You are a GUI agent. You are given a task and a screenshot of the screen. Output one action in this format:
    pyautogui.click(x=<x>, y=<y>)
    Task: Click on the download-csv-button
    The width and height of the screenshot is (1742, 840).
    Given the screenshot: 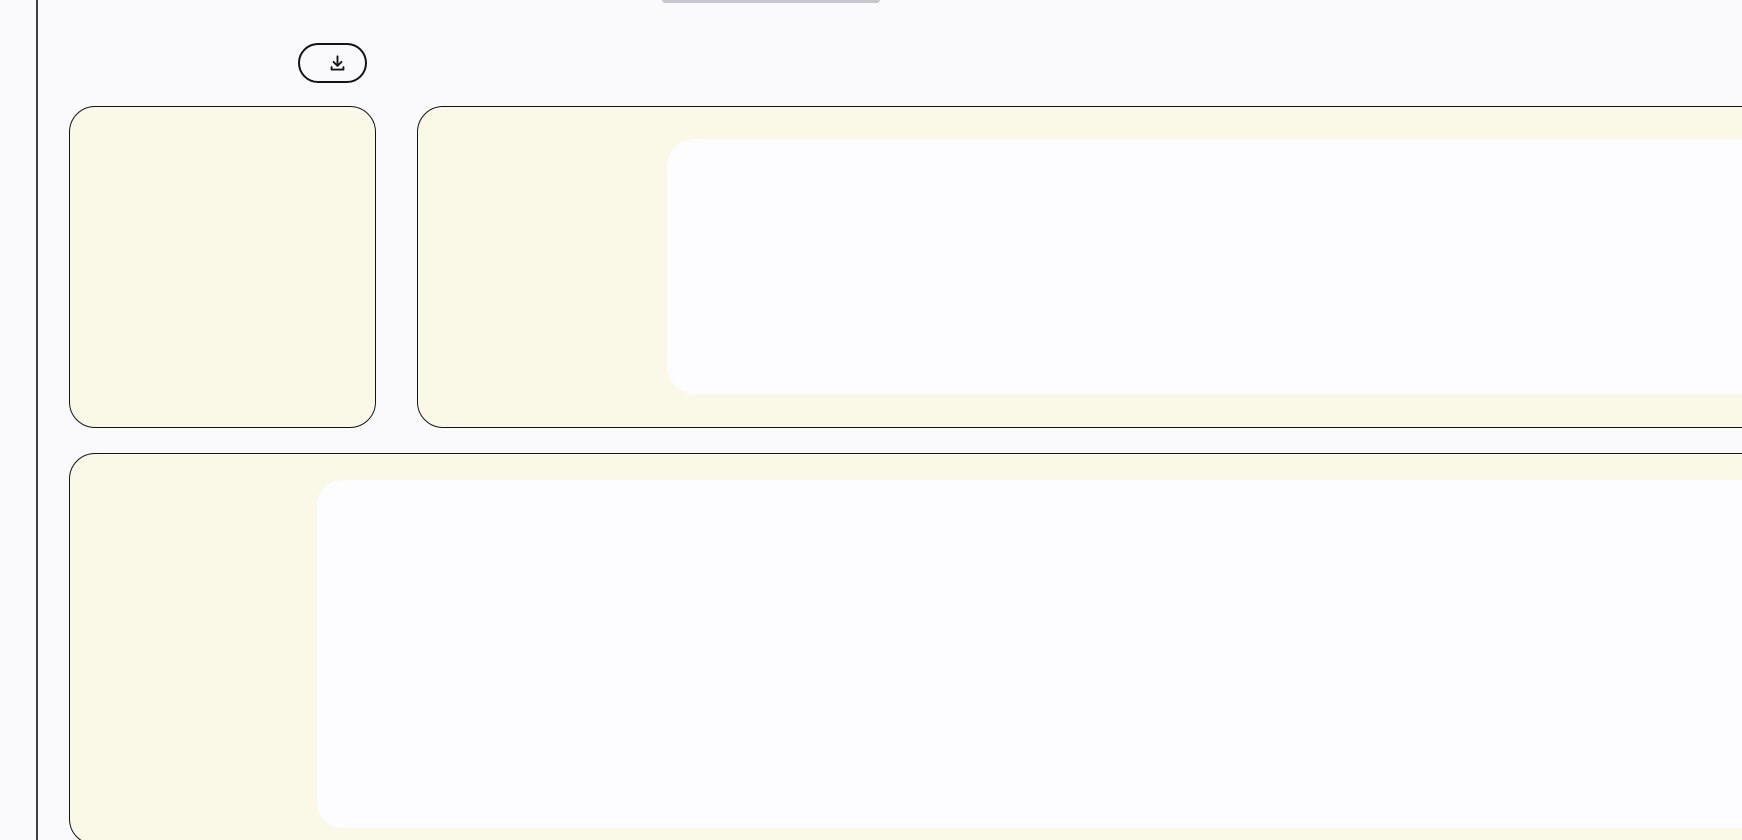 What is the action you would take?
    pyautogui.click(x=332, y=63)
    